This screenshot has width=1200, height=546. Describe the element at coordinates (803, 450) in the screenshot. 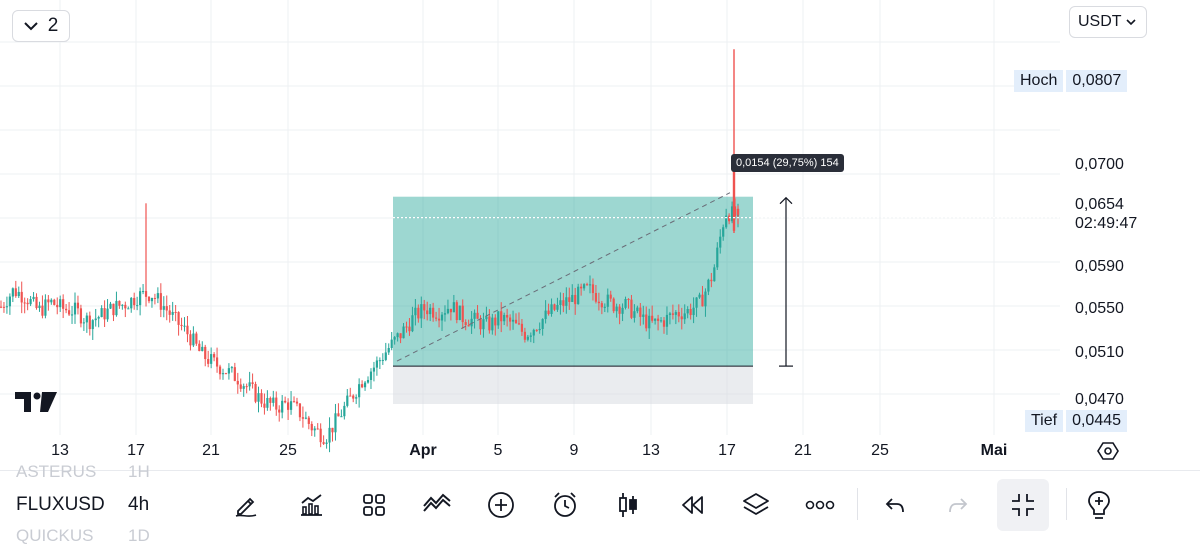

I see `time-tick: 21` at that location.